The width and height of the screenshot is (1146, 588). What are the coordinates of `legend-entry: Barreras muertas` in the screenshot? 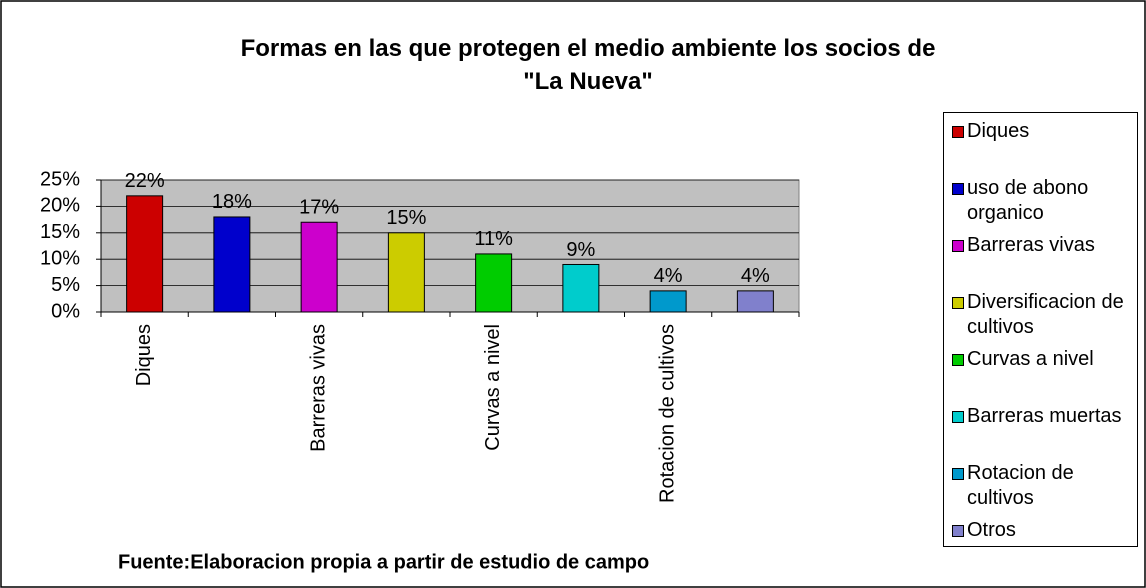 It's located at (1042, 432).